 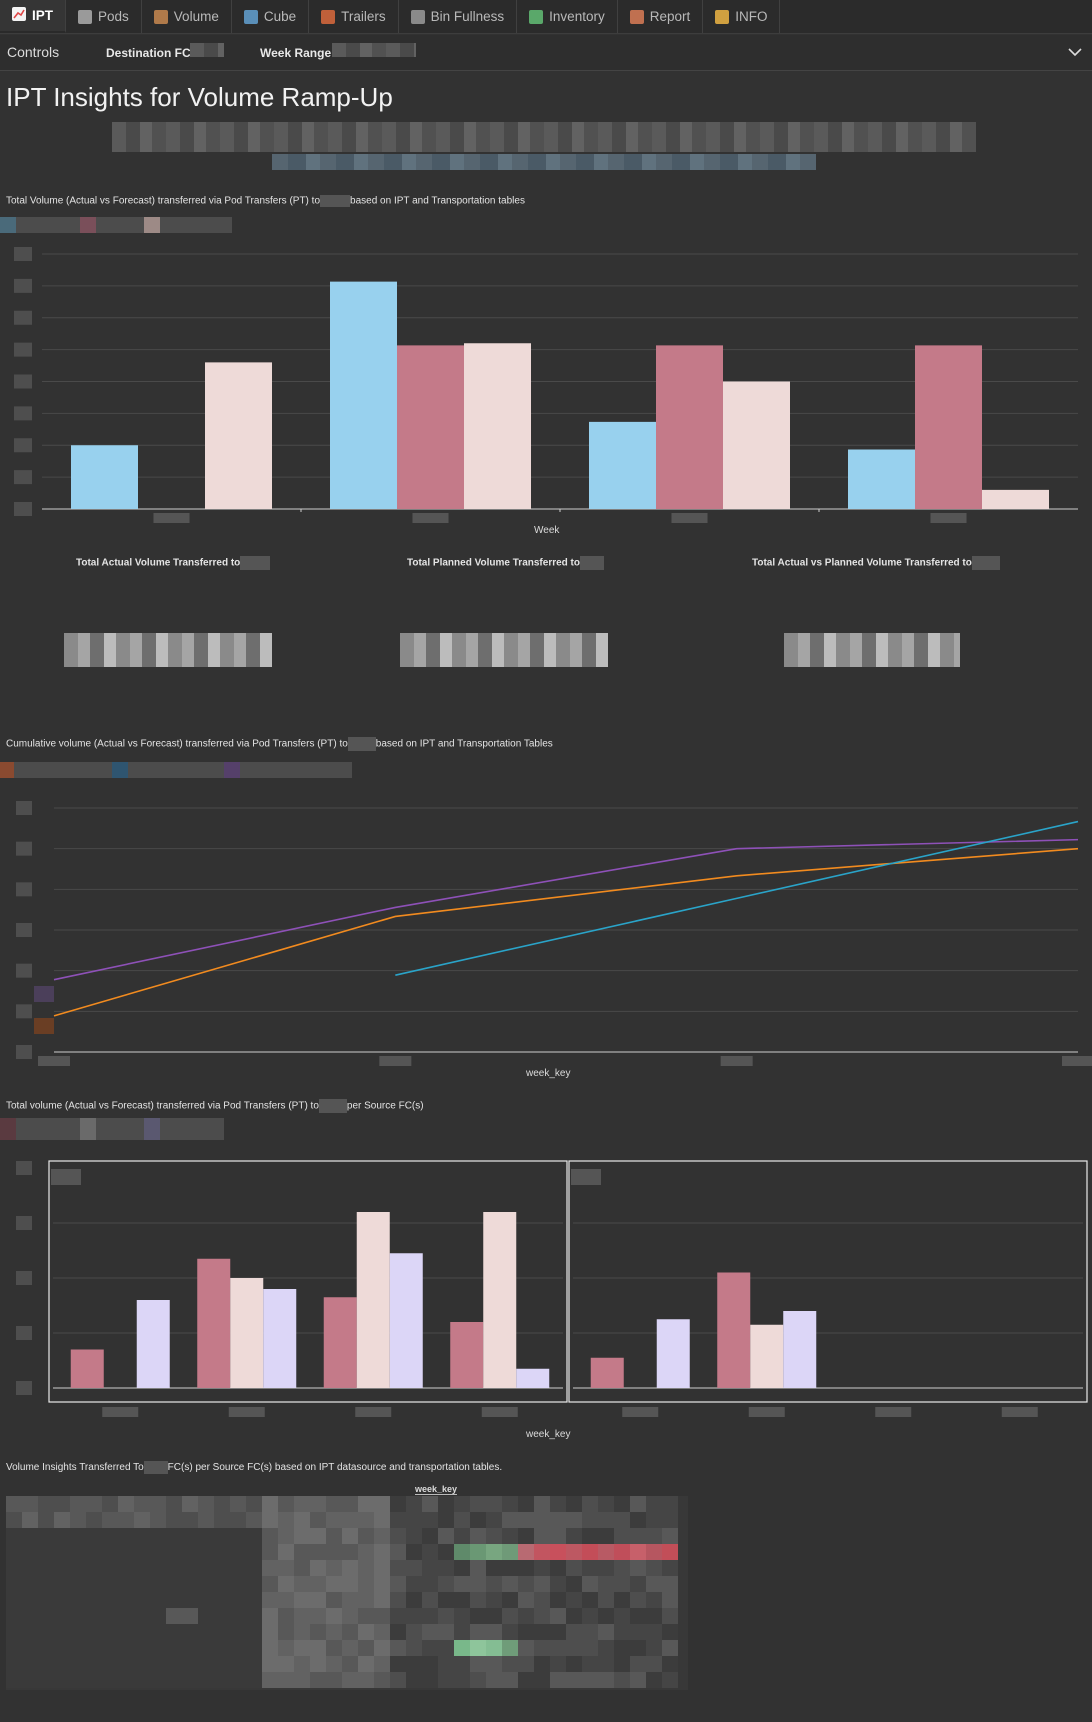 What do you see at coordinates (207, 50) in the screenshot?
I see `destination-fc-value-redacted` at bounding box center [207, 50].